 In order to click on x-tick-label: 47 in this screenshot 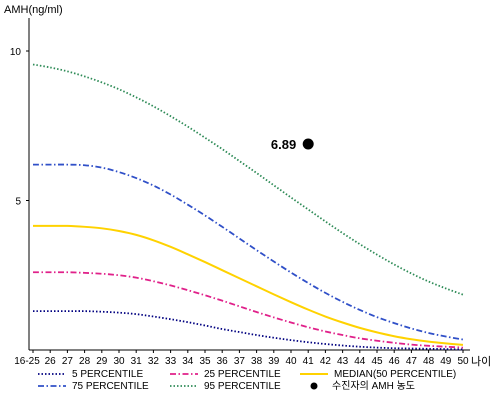, I will do `click(412, 361)`.